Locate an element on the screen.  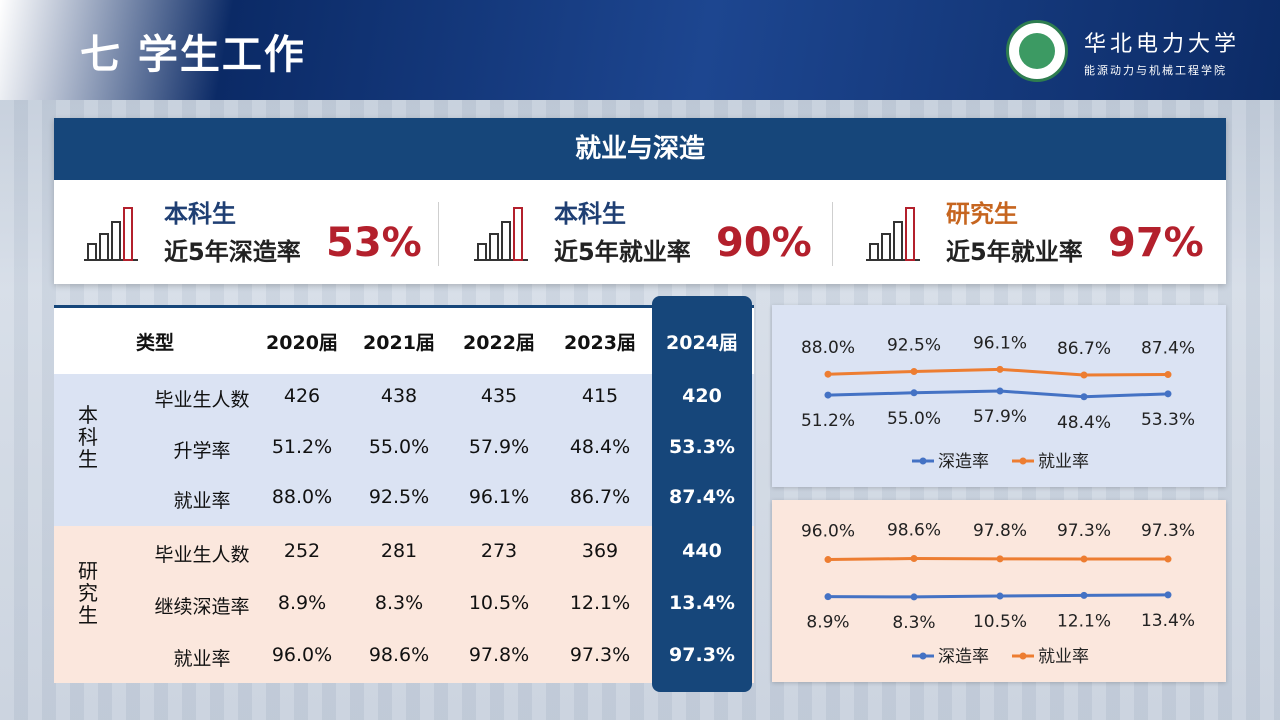
table-cell: 438 is located at coordinates (399, 396).